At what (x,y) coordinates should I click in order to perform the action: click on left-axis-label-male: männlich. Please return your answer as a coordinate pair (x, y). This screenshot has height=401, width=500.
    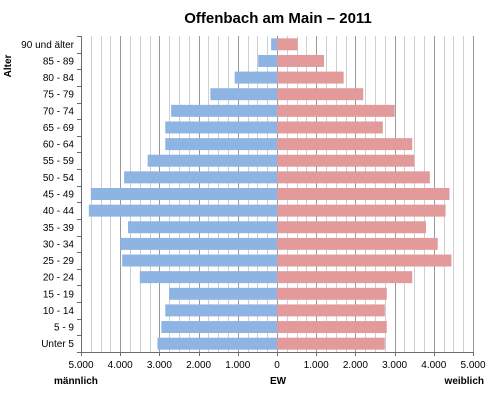
    Looking at the image, I should click on (76, 381).